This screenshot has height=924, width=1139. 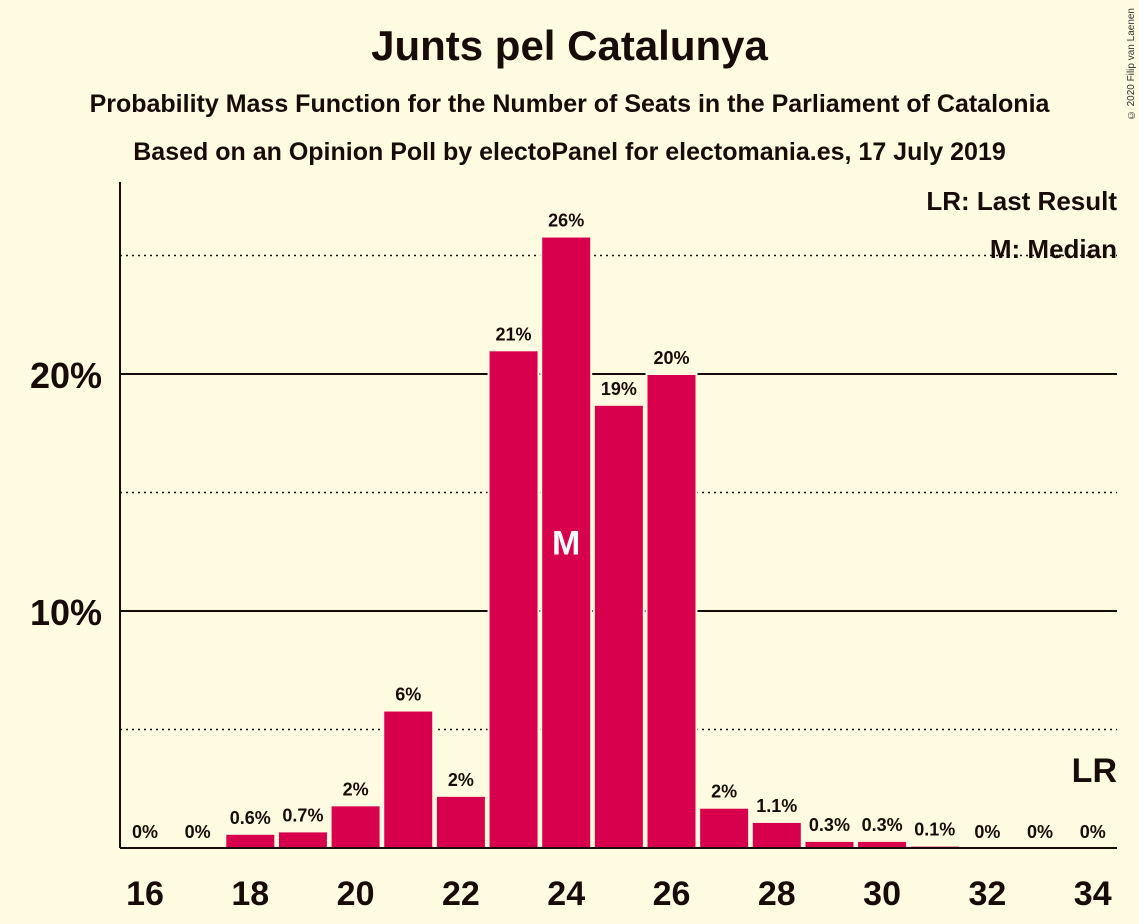 What do you see at coordinates (250, 894) in the screenshot?
I see `x-tick-label: 18` at bounding box center [250, 894].